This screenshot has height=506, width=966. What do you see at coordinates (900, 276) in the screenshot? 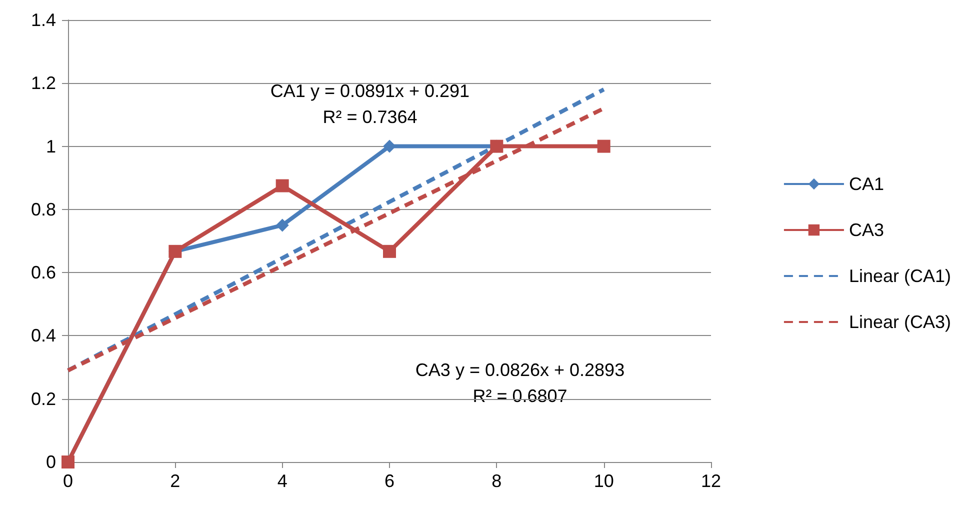
I see `legend-label: Linear (CA1)` at bounding box center [900, 276].